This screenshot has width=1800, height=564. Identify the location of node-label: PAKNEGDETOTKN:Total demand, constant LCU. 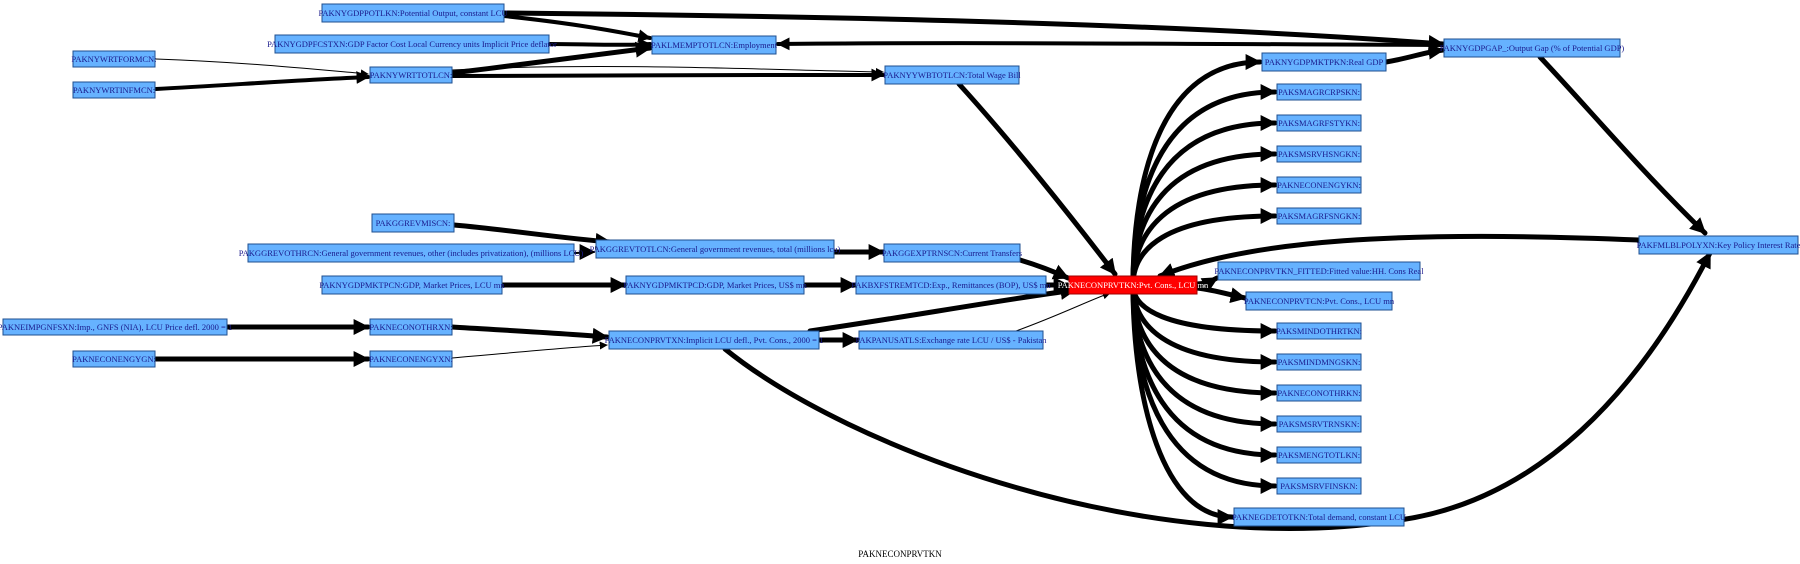
(1319, 517).